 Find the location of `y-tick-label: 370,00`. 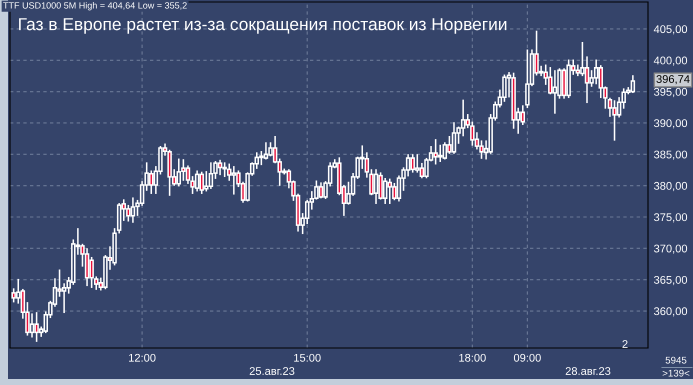

y-tick-label: 370,00 is located at coordinates (671, 249).